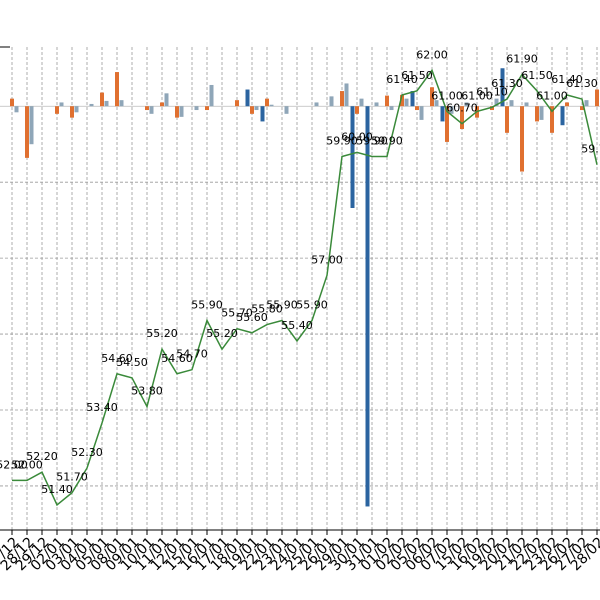 The image size is (600, 600). Describe the element at coordinates (87, 452) in the screenshot. I see `data-label: 52.30` at that location.